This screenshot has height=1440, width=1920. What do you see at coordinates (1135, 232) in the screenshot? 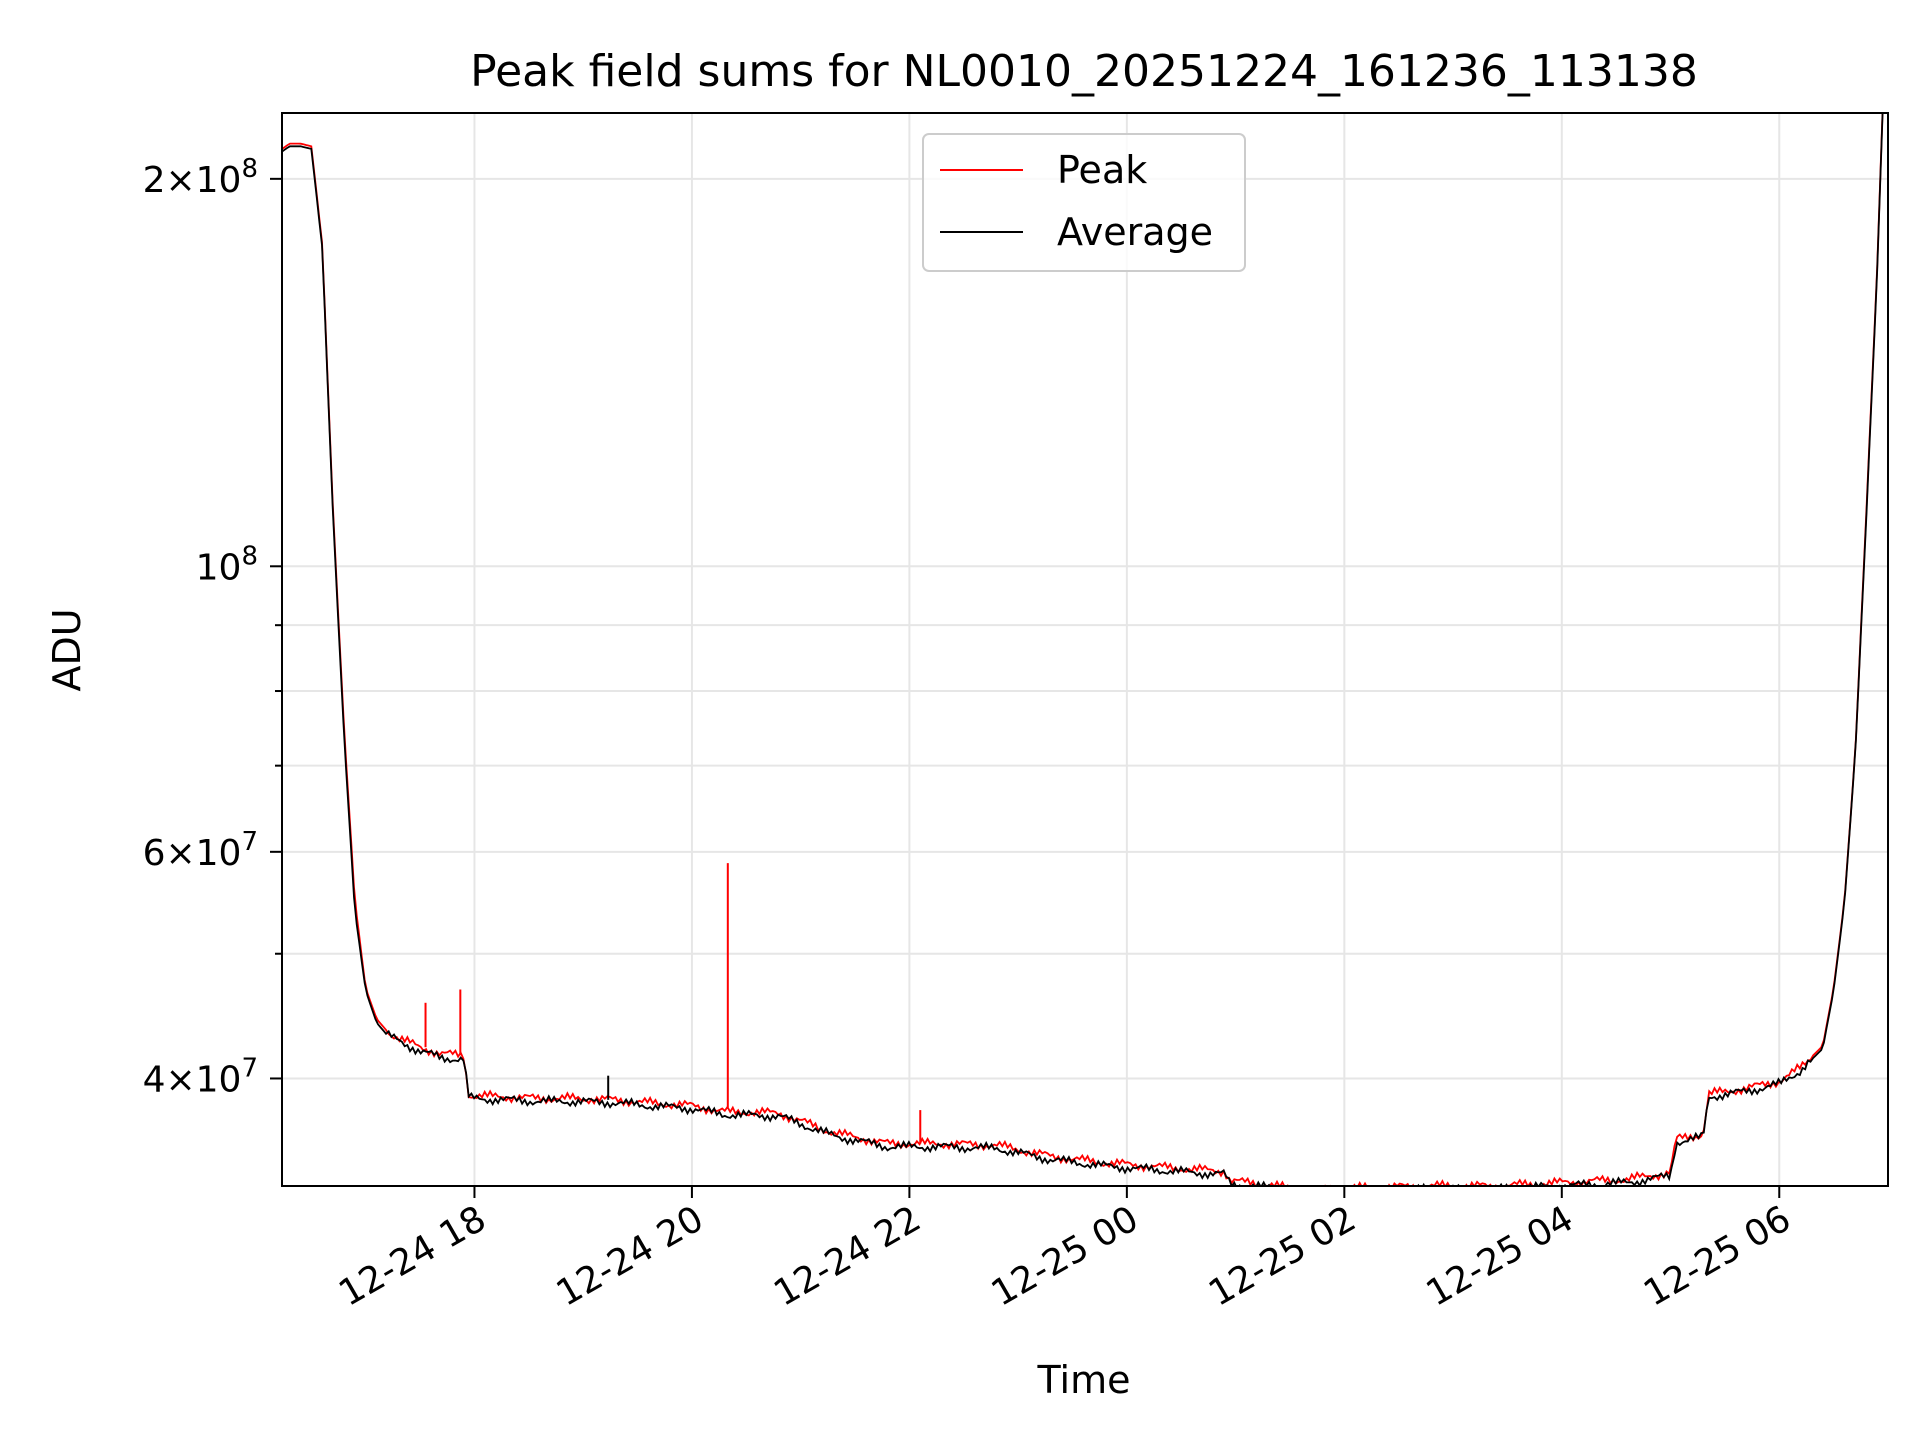
I see `legend-label-average: Average` at bounding box center [1135, 232].